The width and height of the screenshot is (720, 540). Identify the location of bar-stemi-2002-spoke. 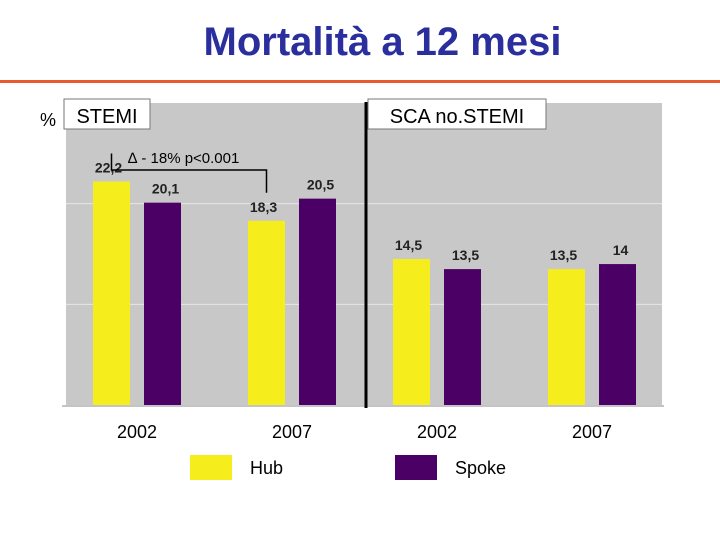
(162, 303).